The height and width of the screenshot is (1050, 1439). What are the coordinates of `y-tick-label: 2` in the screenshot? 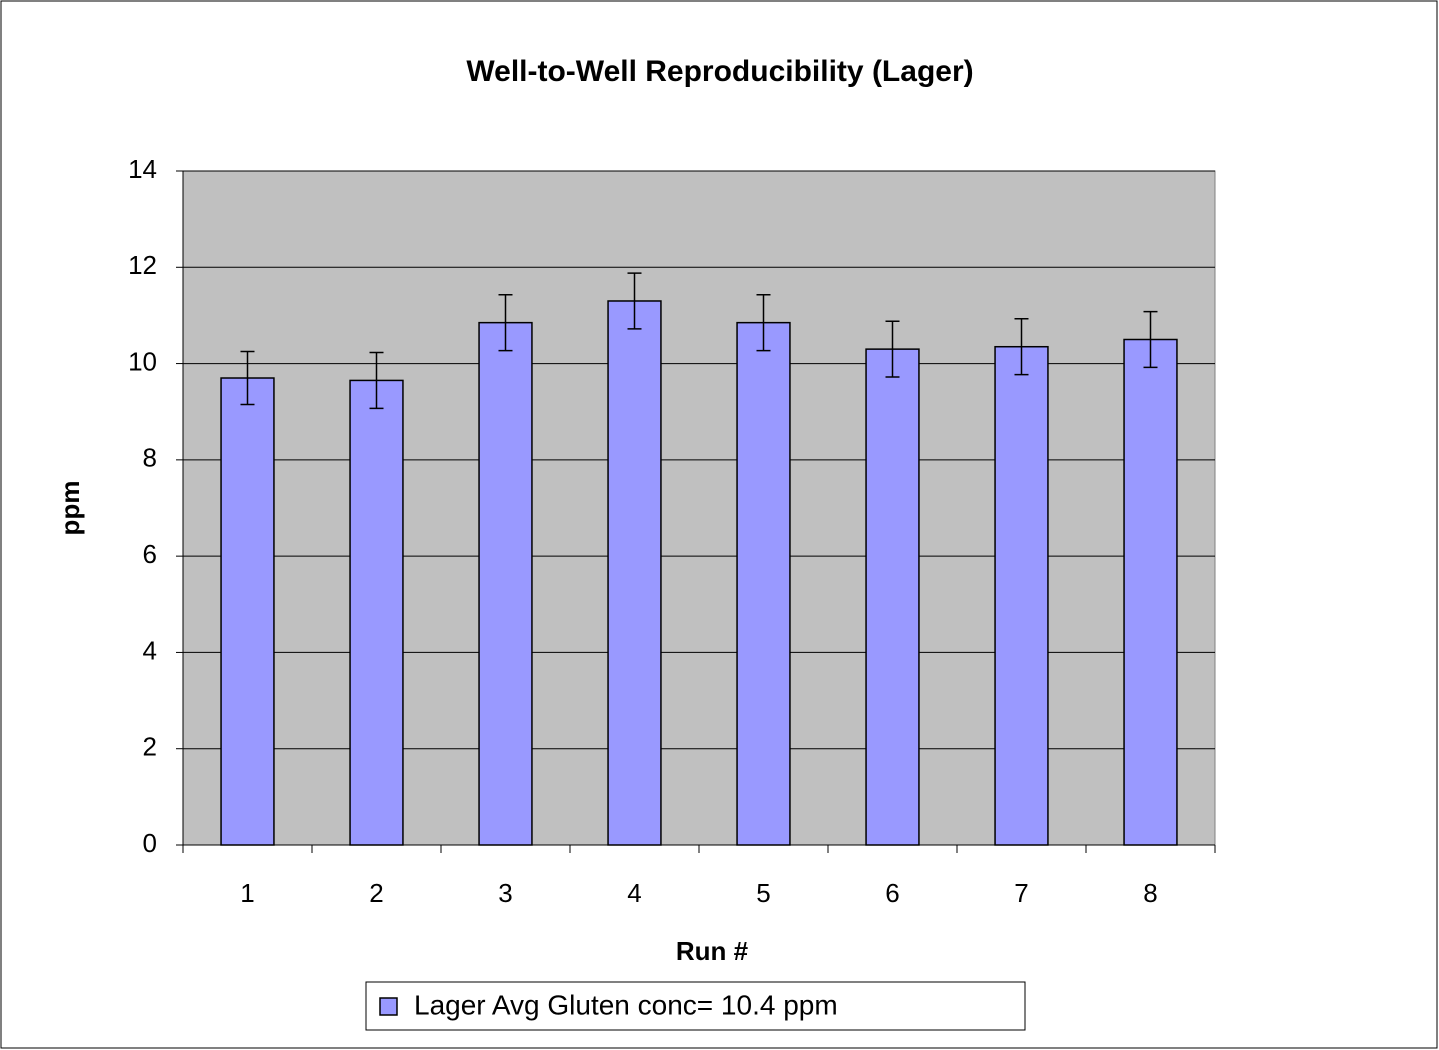 It's located at (150, 747).